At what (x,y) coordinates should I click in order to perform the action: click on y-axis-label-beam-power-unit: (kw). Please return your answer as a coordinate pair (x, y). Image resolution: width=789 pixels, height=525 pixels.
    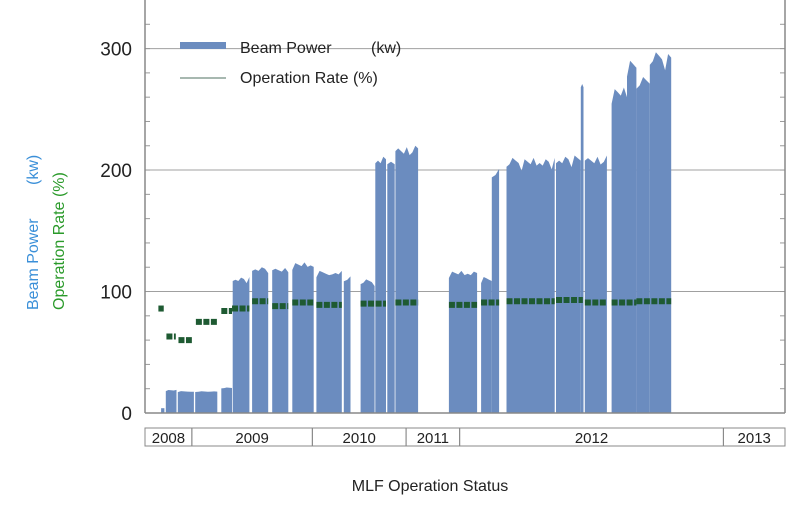
    Looking at the image, I should click on (33, 170).